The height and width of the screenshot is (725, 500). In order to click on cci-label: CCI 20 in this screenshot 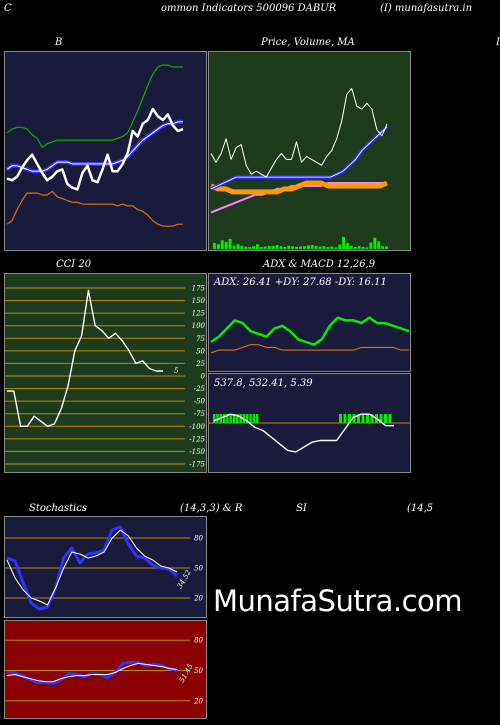, I will do `click(74, 264)`.